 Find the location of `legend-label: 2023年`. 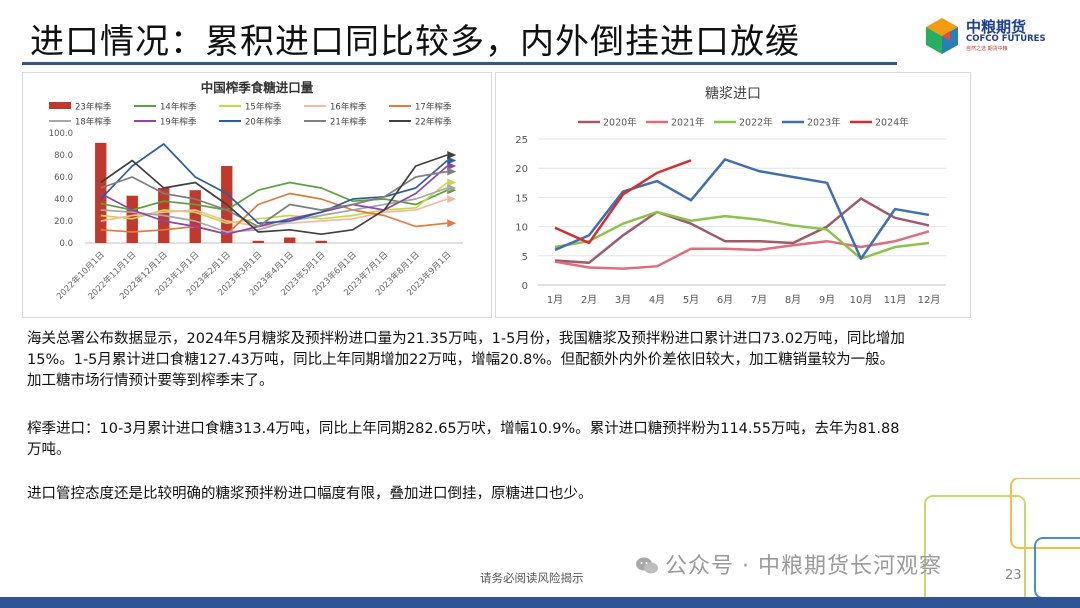

legend-label: 2023年 is located at coordinates (824, 123).